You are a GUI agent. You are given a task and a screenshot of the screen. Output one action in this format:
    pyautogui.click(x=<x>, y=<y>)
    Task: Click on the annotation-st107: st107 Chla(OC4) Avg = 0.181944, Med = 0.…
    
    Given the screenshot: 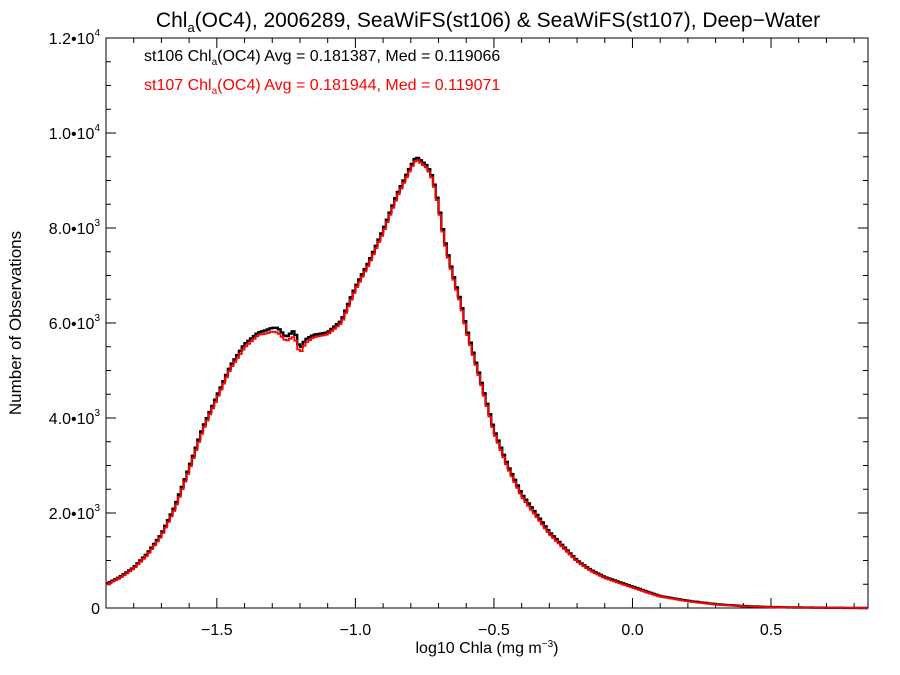 What is the action you would take?
    pyautogui.click(x=322, y=87)
    